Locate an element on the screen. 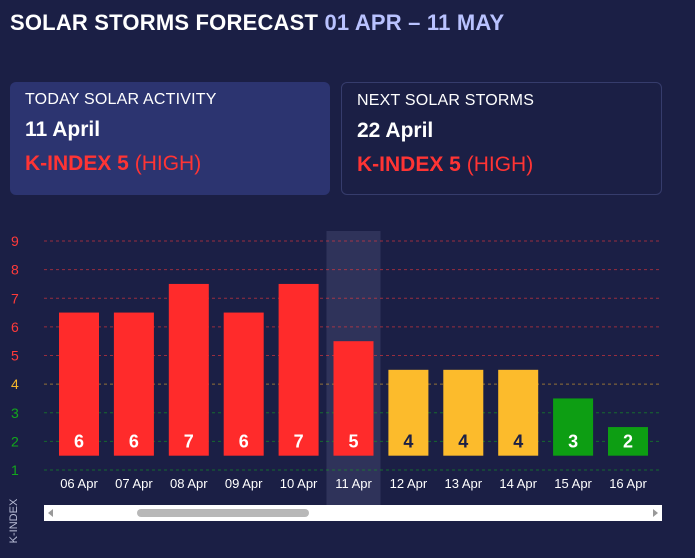 Image resolution: width=695 pixels, height=558 pixels. bar-value-label: 2 is located at coordinates (628, 442).